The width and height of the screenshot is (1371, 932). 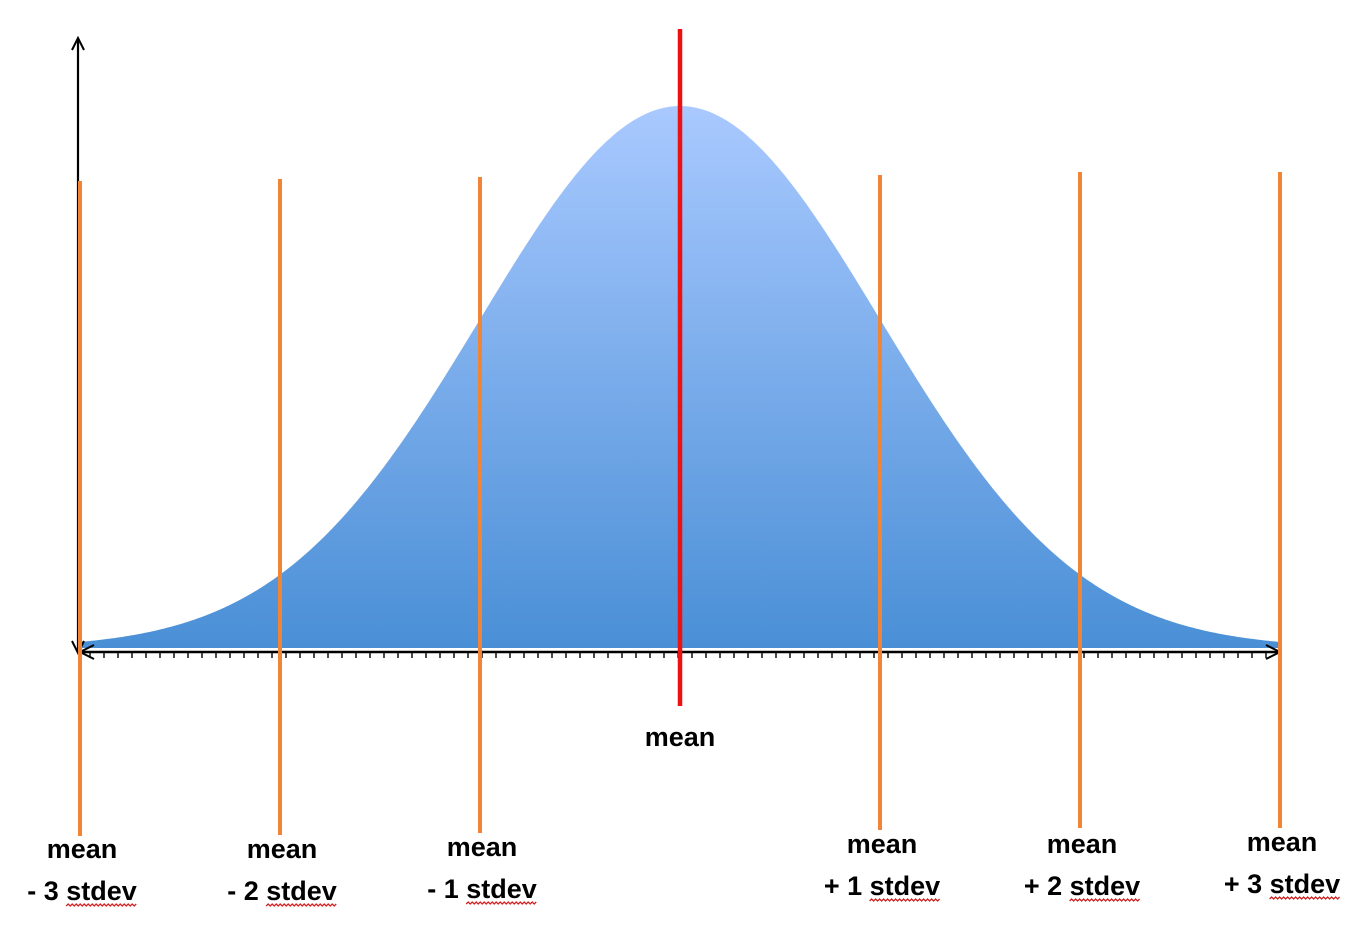 I want to click on stdev-marker: mean + 3 stdev, so click(x=1282, y=536).